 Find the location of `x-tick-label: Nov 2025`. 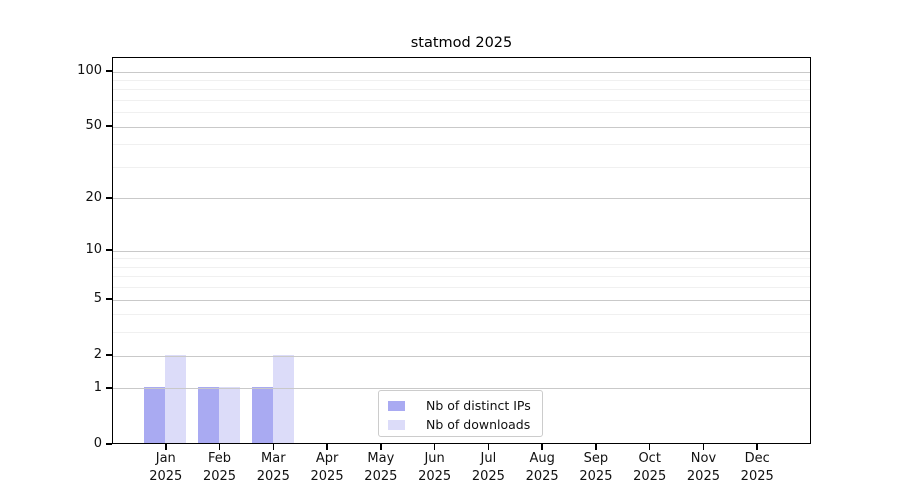

x-tick-label: Nov 2025 is located at coordinates (703, 468).